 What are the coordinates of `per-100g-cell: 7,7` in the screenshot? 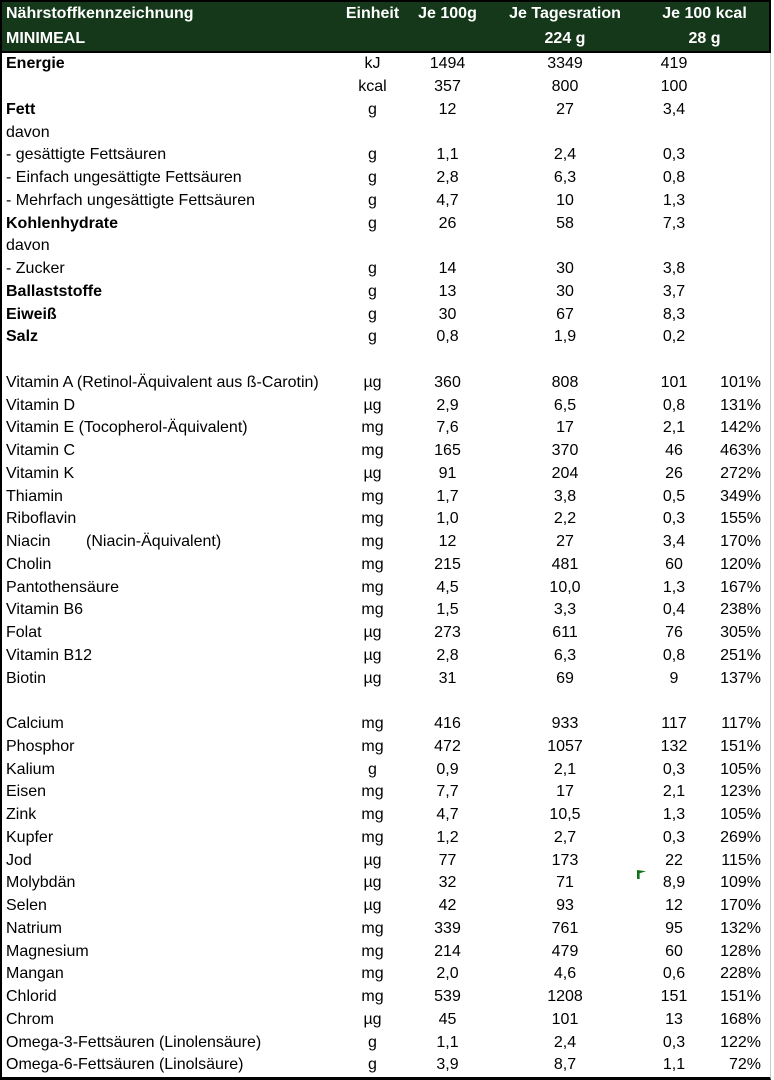 It's located at (447, 792).